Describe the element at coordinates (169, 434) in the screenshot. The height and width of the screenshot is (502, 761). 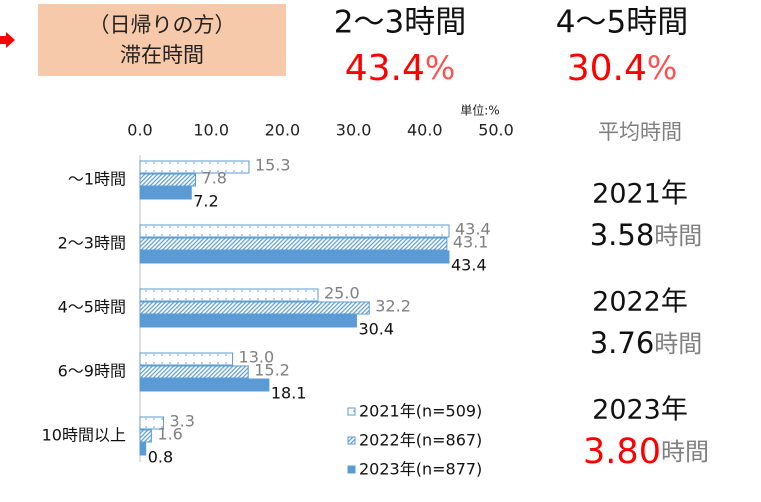
I see `value-label: 1.6` at that location.